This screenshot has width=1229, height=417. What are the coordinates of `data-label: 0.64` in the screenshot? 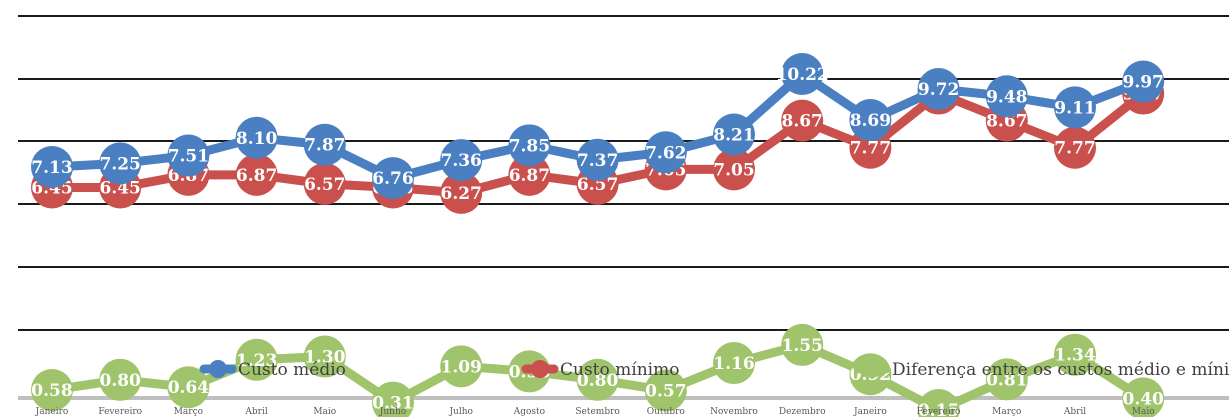 It's located at (189, 388).